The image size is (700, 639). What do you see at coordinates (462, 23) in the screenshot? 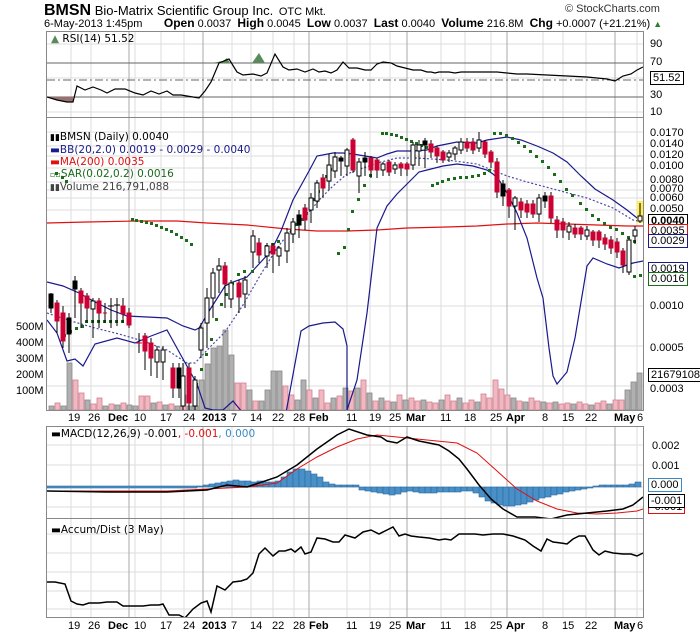
I see `volume-label: Volume` at bounding box center [462, 23].